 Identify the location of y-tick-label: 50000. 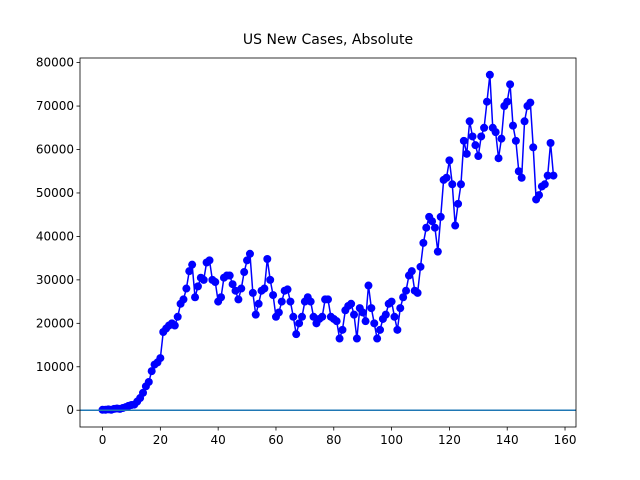
(55, 193).